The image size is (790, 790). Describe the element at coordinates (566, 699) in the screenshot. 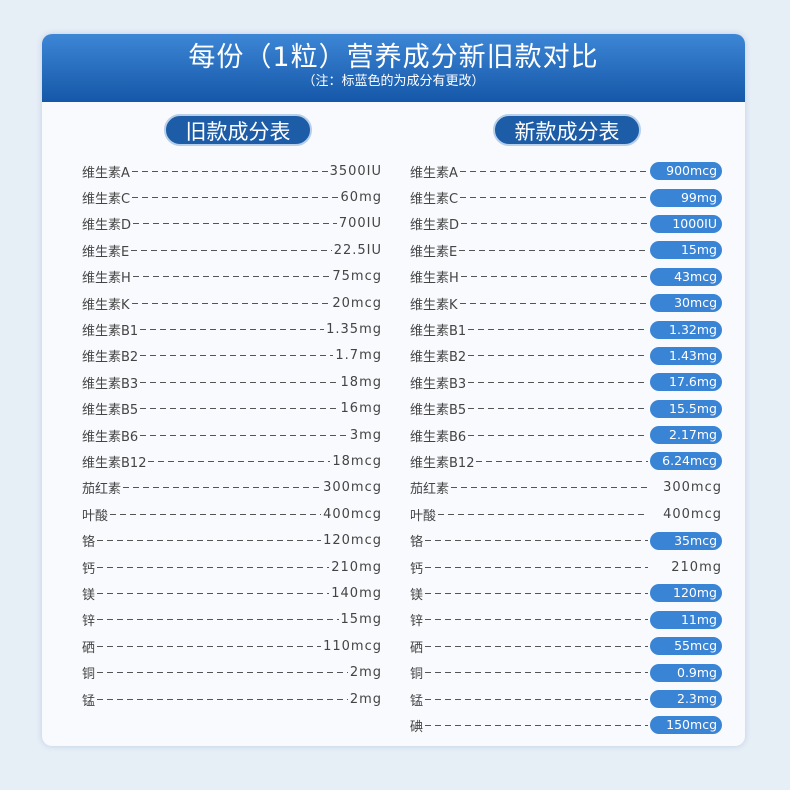

I see `ingredient-row: 锰 2.3mg` at that location.